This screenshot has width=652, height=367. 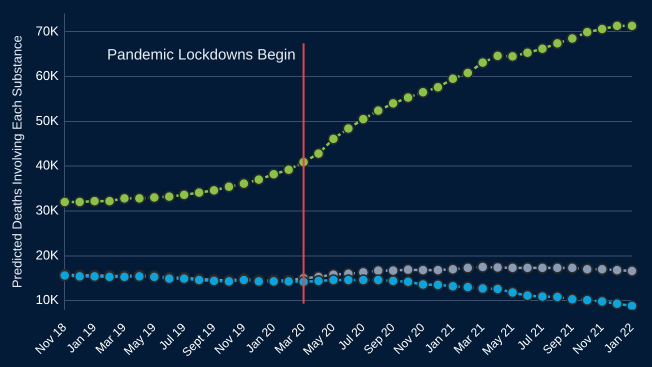 I want to click on y-axis-title: Predicted Deaths Involving Each Substance, so click(x=16, y=161).